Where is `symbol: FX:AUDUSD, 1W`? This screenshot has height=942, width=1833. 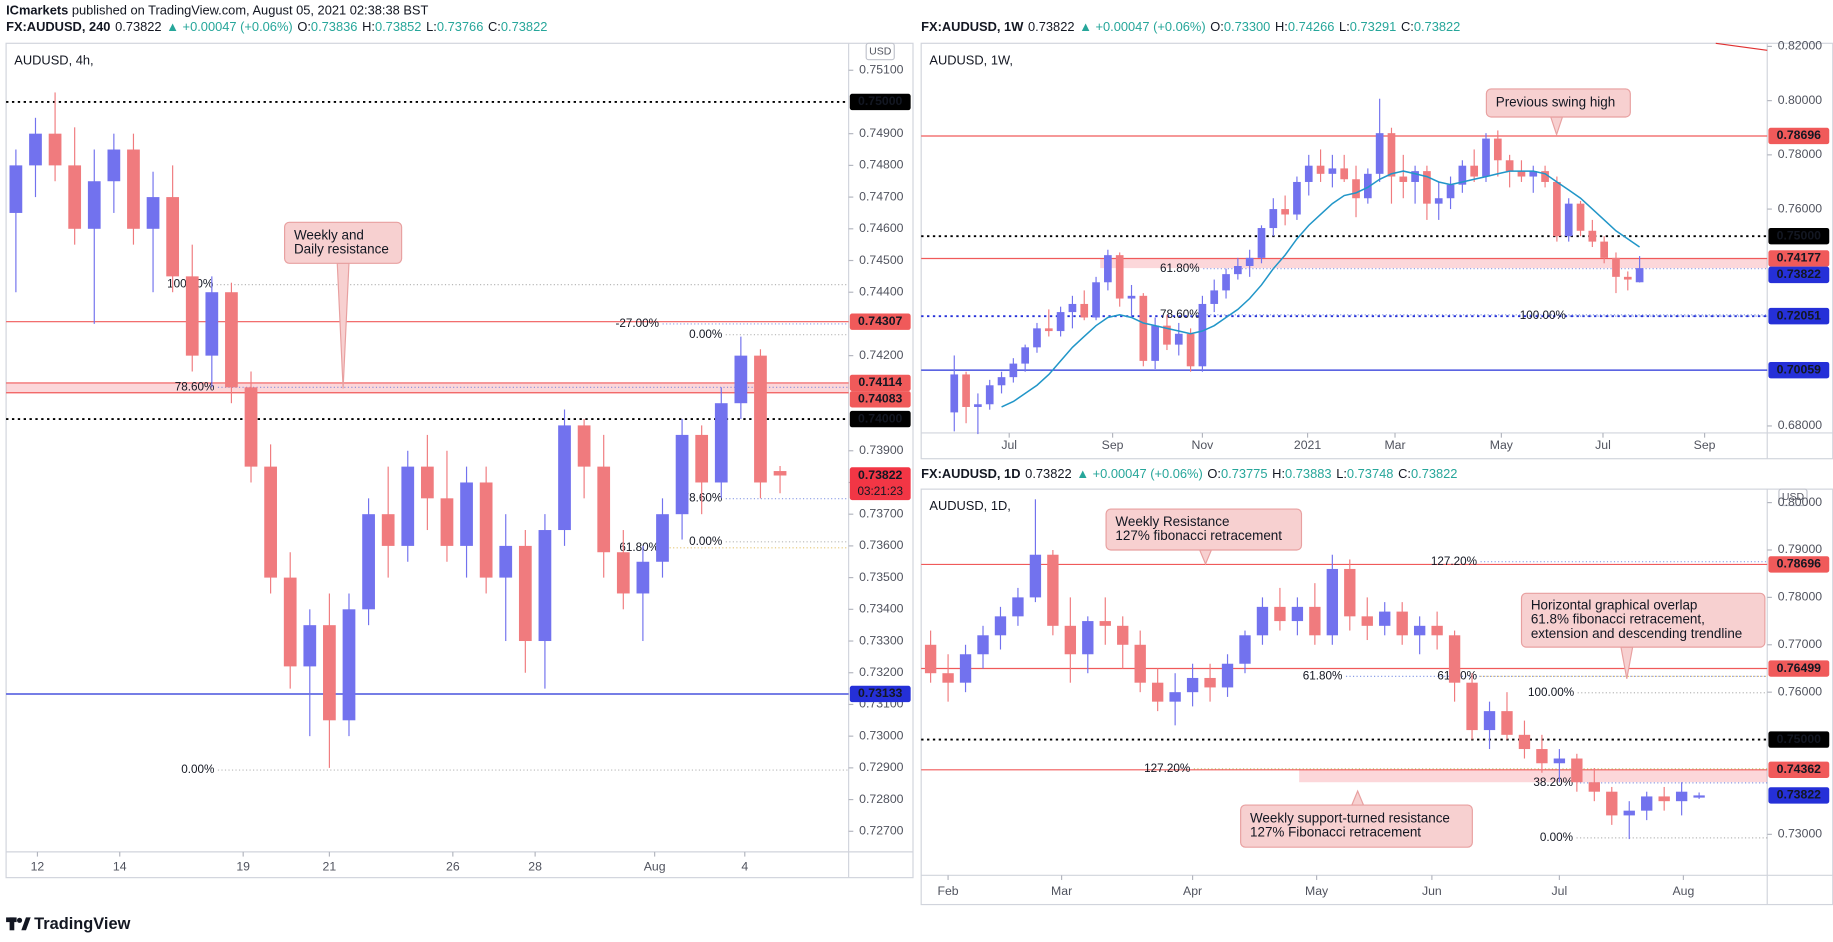 symbol: FX:AUDUSD, 1W is located at coordinates (972, 26).